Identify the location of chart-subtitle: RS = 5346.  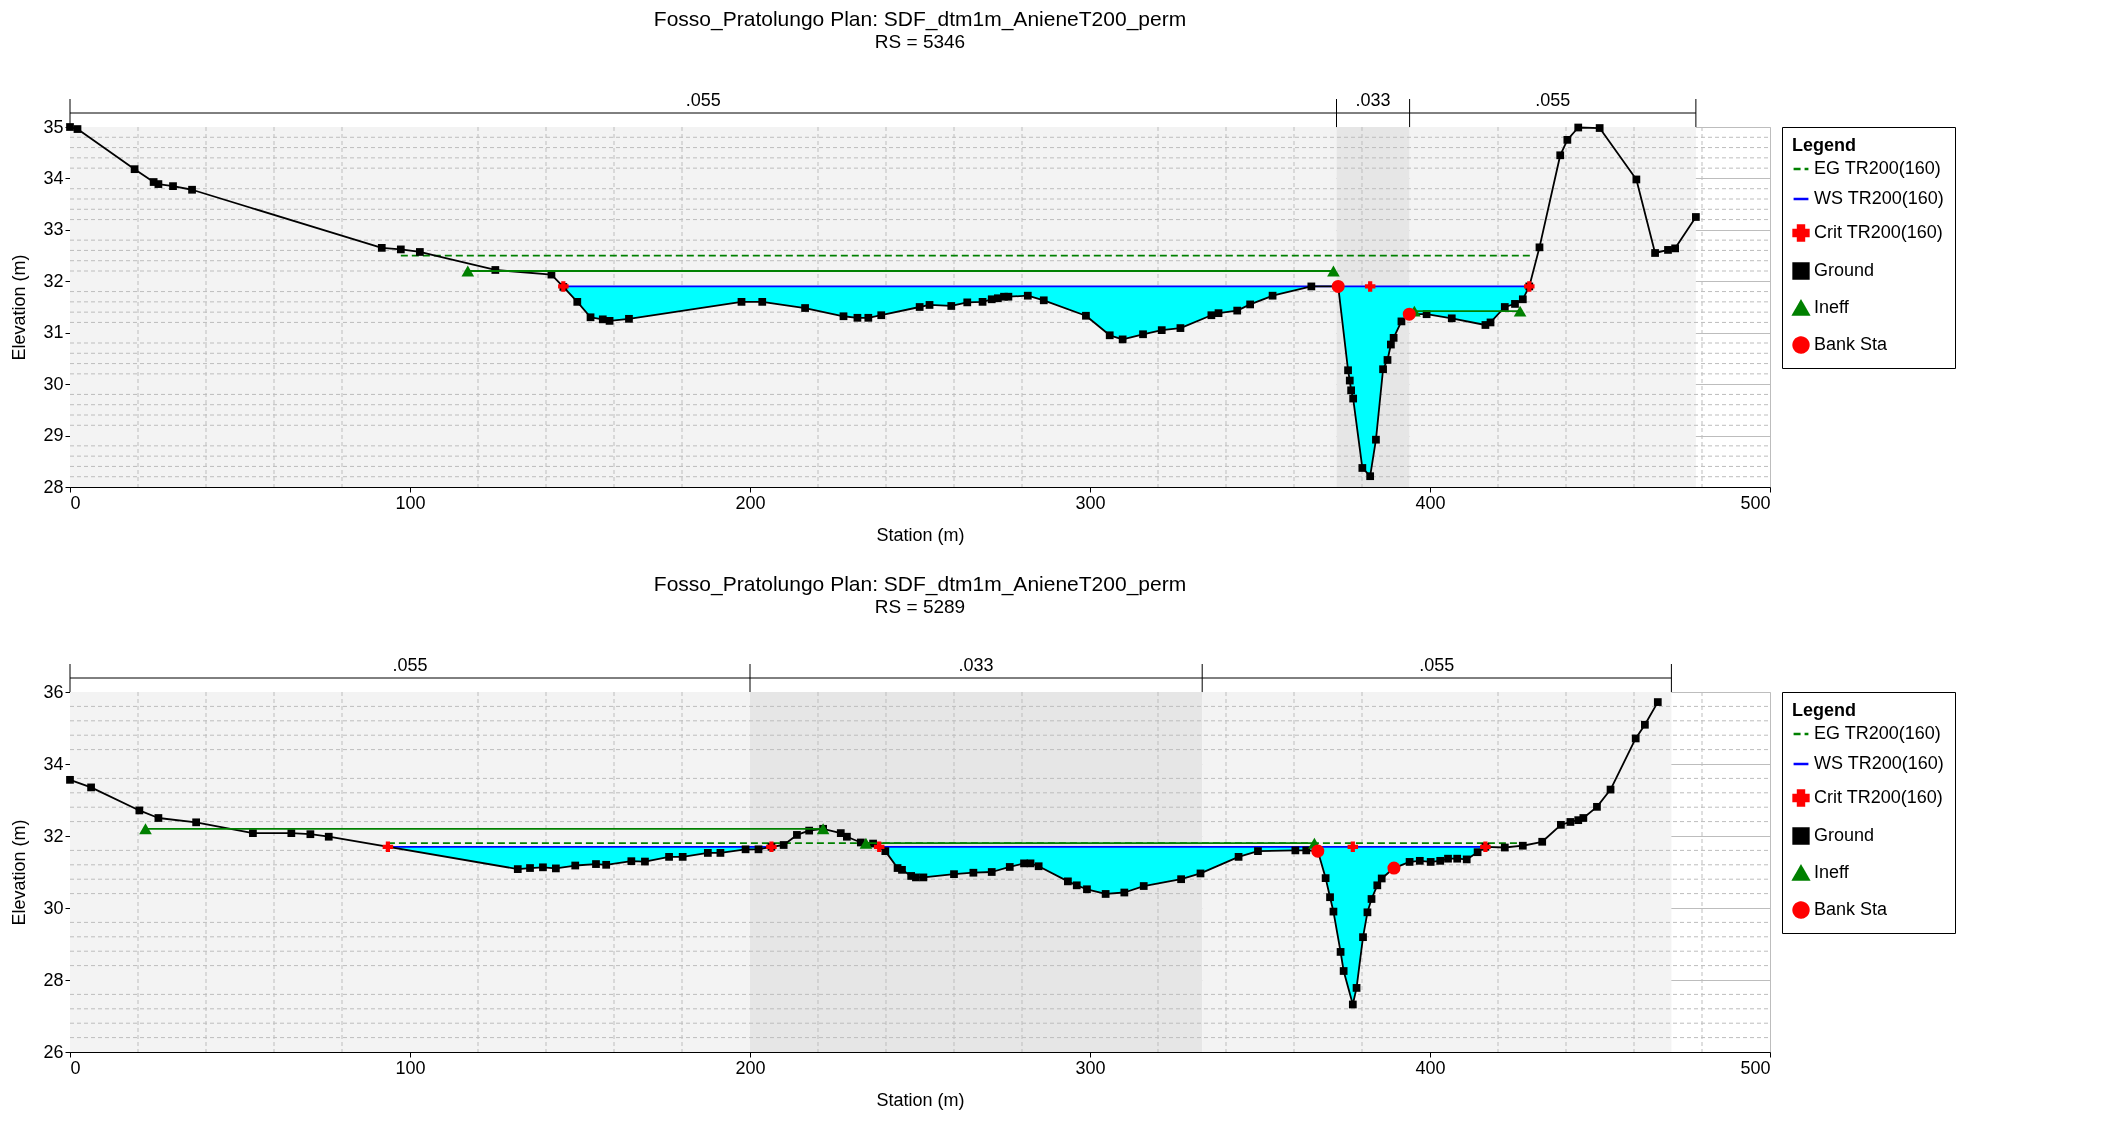
(920, 41).